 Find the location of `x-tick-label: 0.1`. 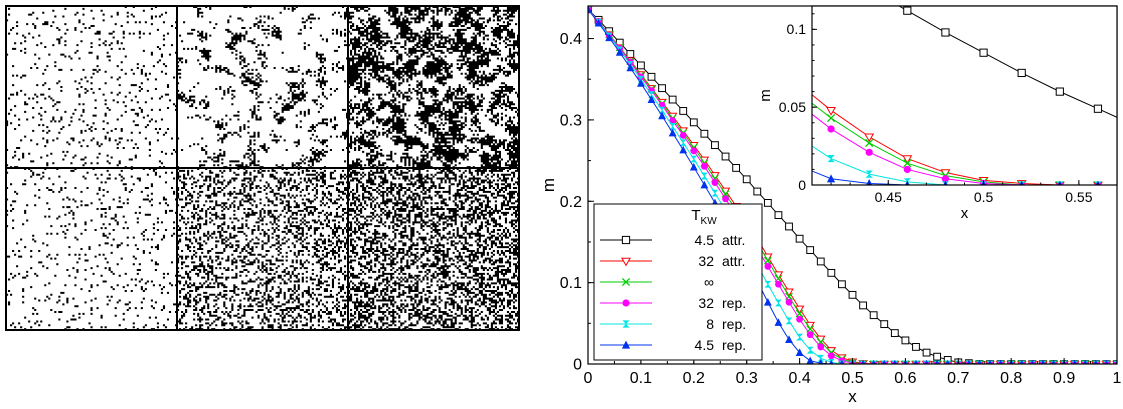

x-tick-label: 0.1 is located at coordinates (641, 378).